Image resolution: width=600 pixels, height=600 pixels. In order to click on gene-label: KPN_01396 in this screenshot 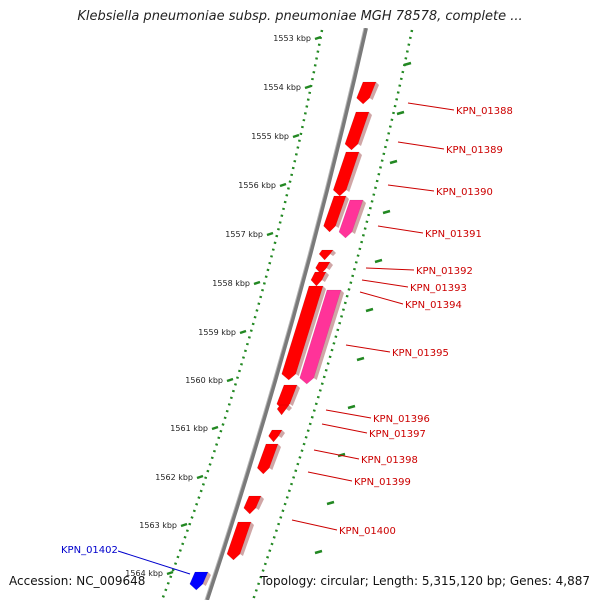, I will do `click(401, 419)`.